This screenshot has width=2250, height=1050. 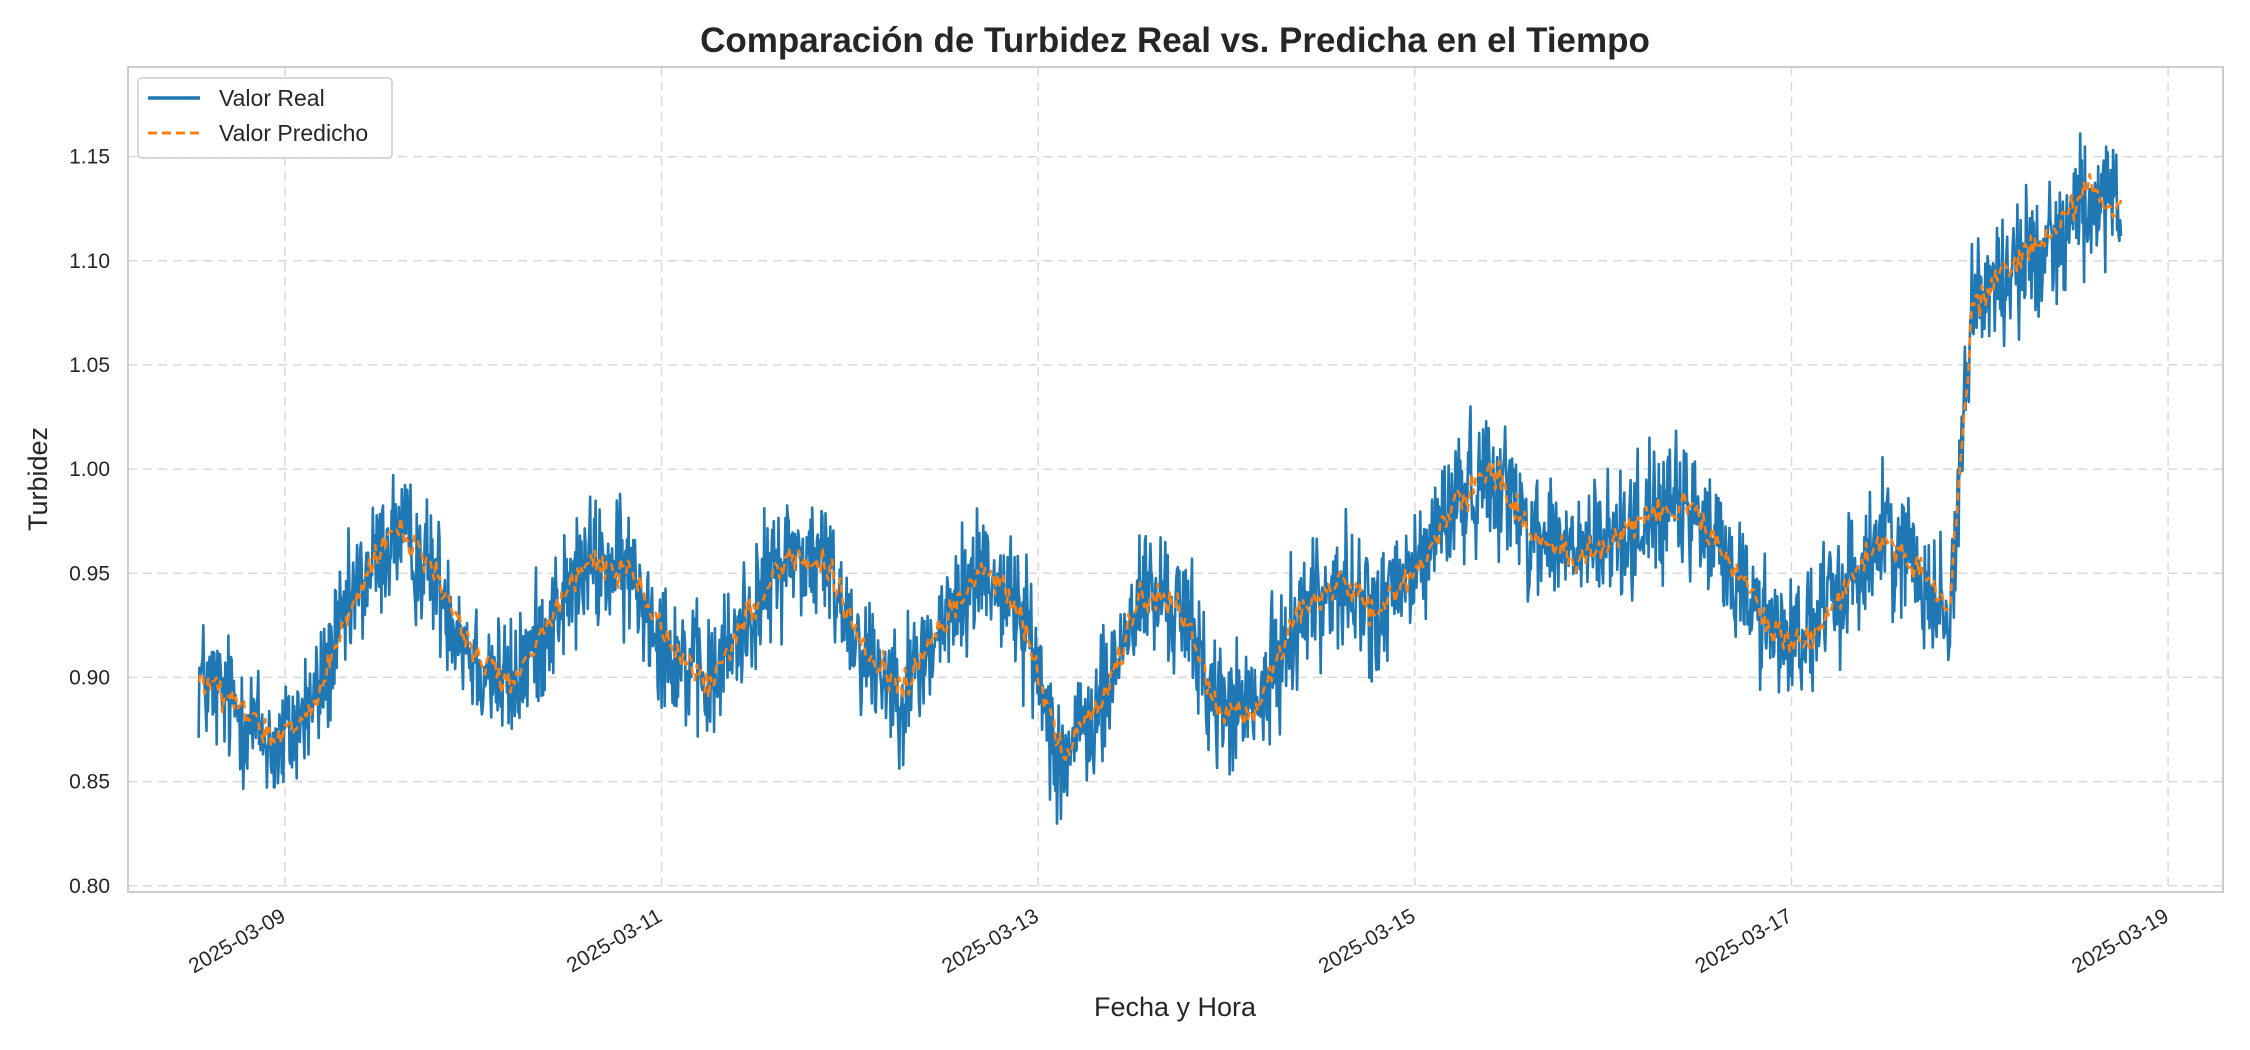 I want to click on y-tick-label: 0.80, so click(x=89, y=886).